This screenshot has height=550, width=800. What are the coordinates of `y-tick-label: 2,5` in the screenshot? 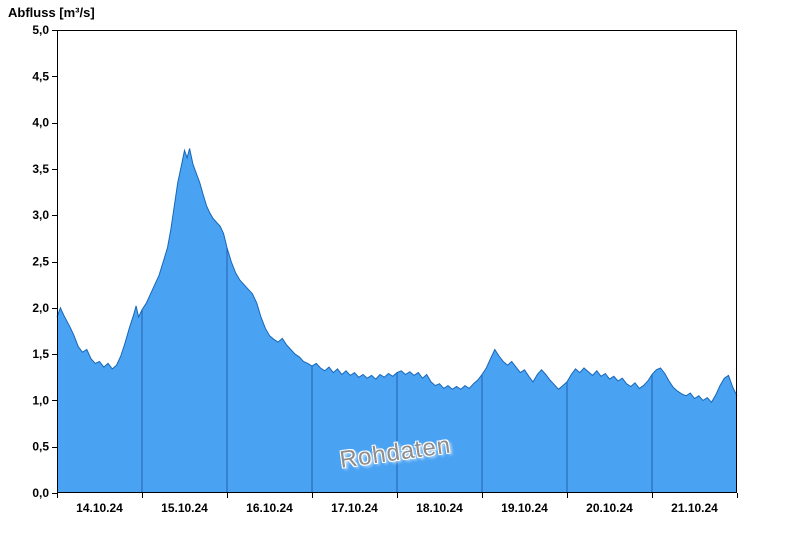 It's located at (40, 262).